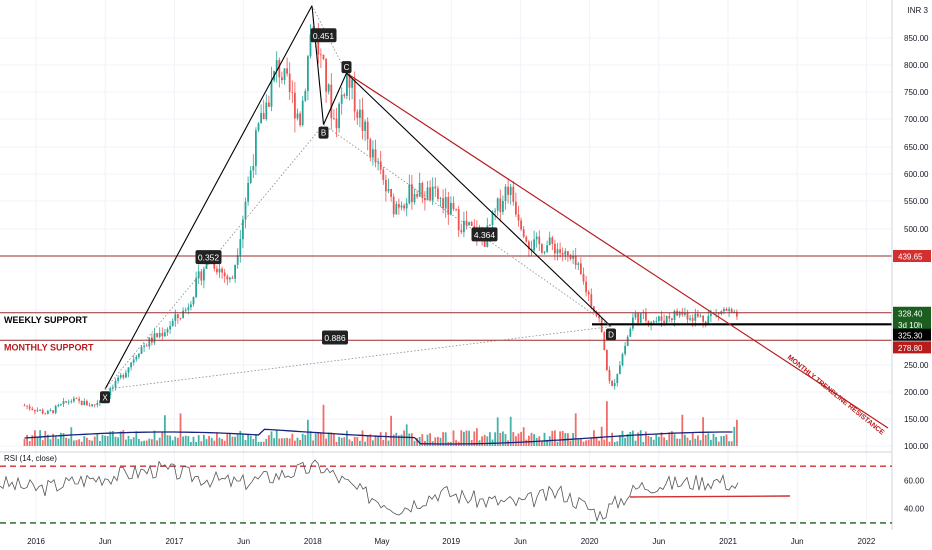 The image size is (932, 550). What do you see at coordinates (520, 541) in the screenshot?
I see `x-axis-label: Jun` at bounding box center [520, 541].